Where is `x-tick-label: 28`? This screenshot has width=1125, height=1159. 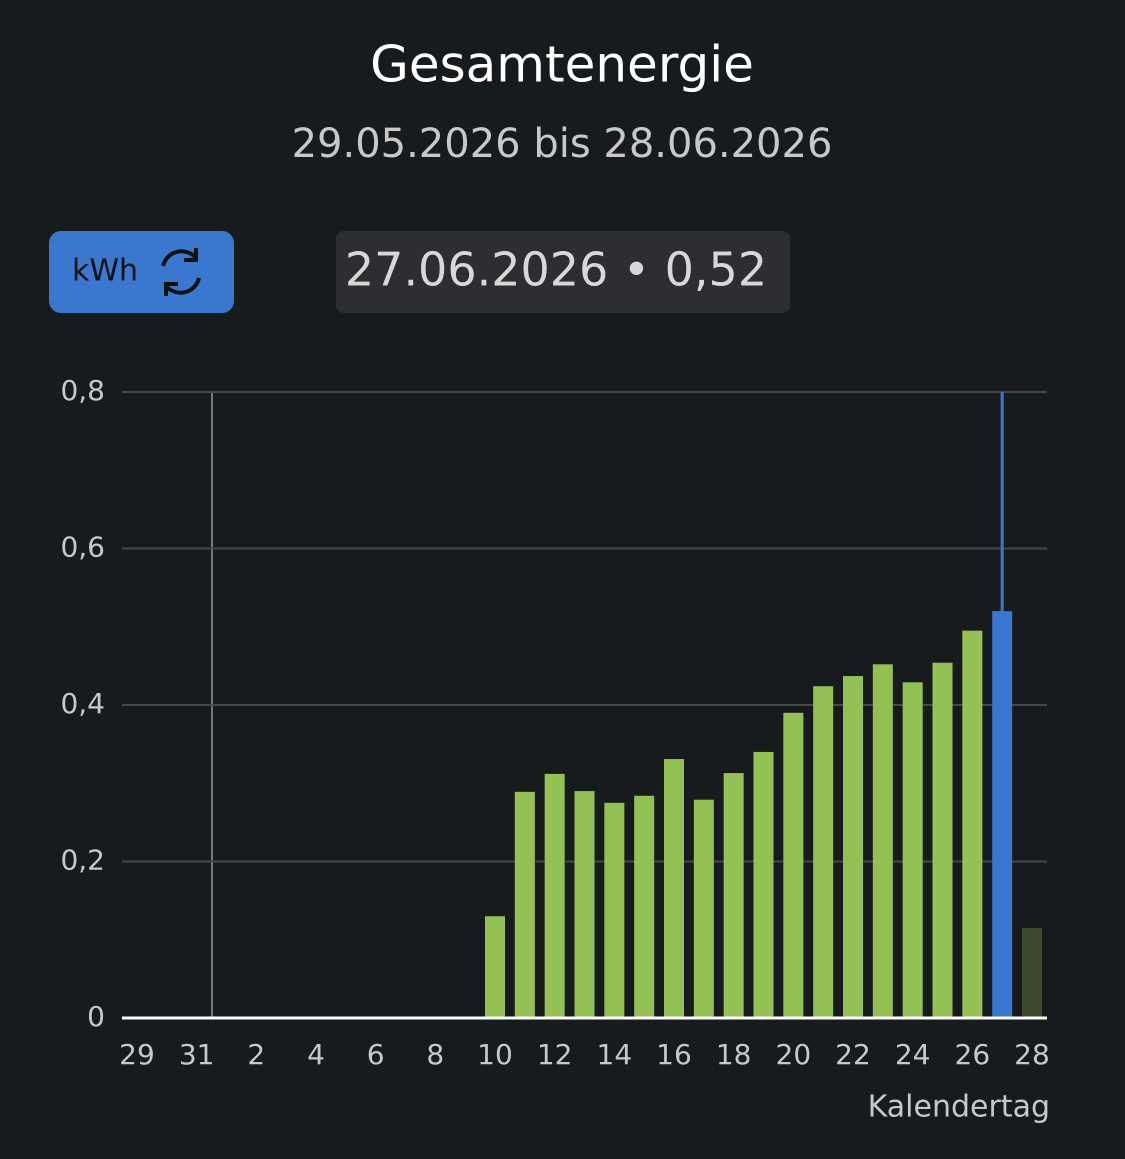
x-tick-label: 28 is located at coordinates (1032, 1054).